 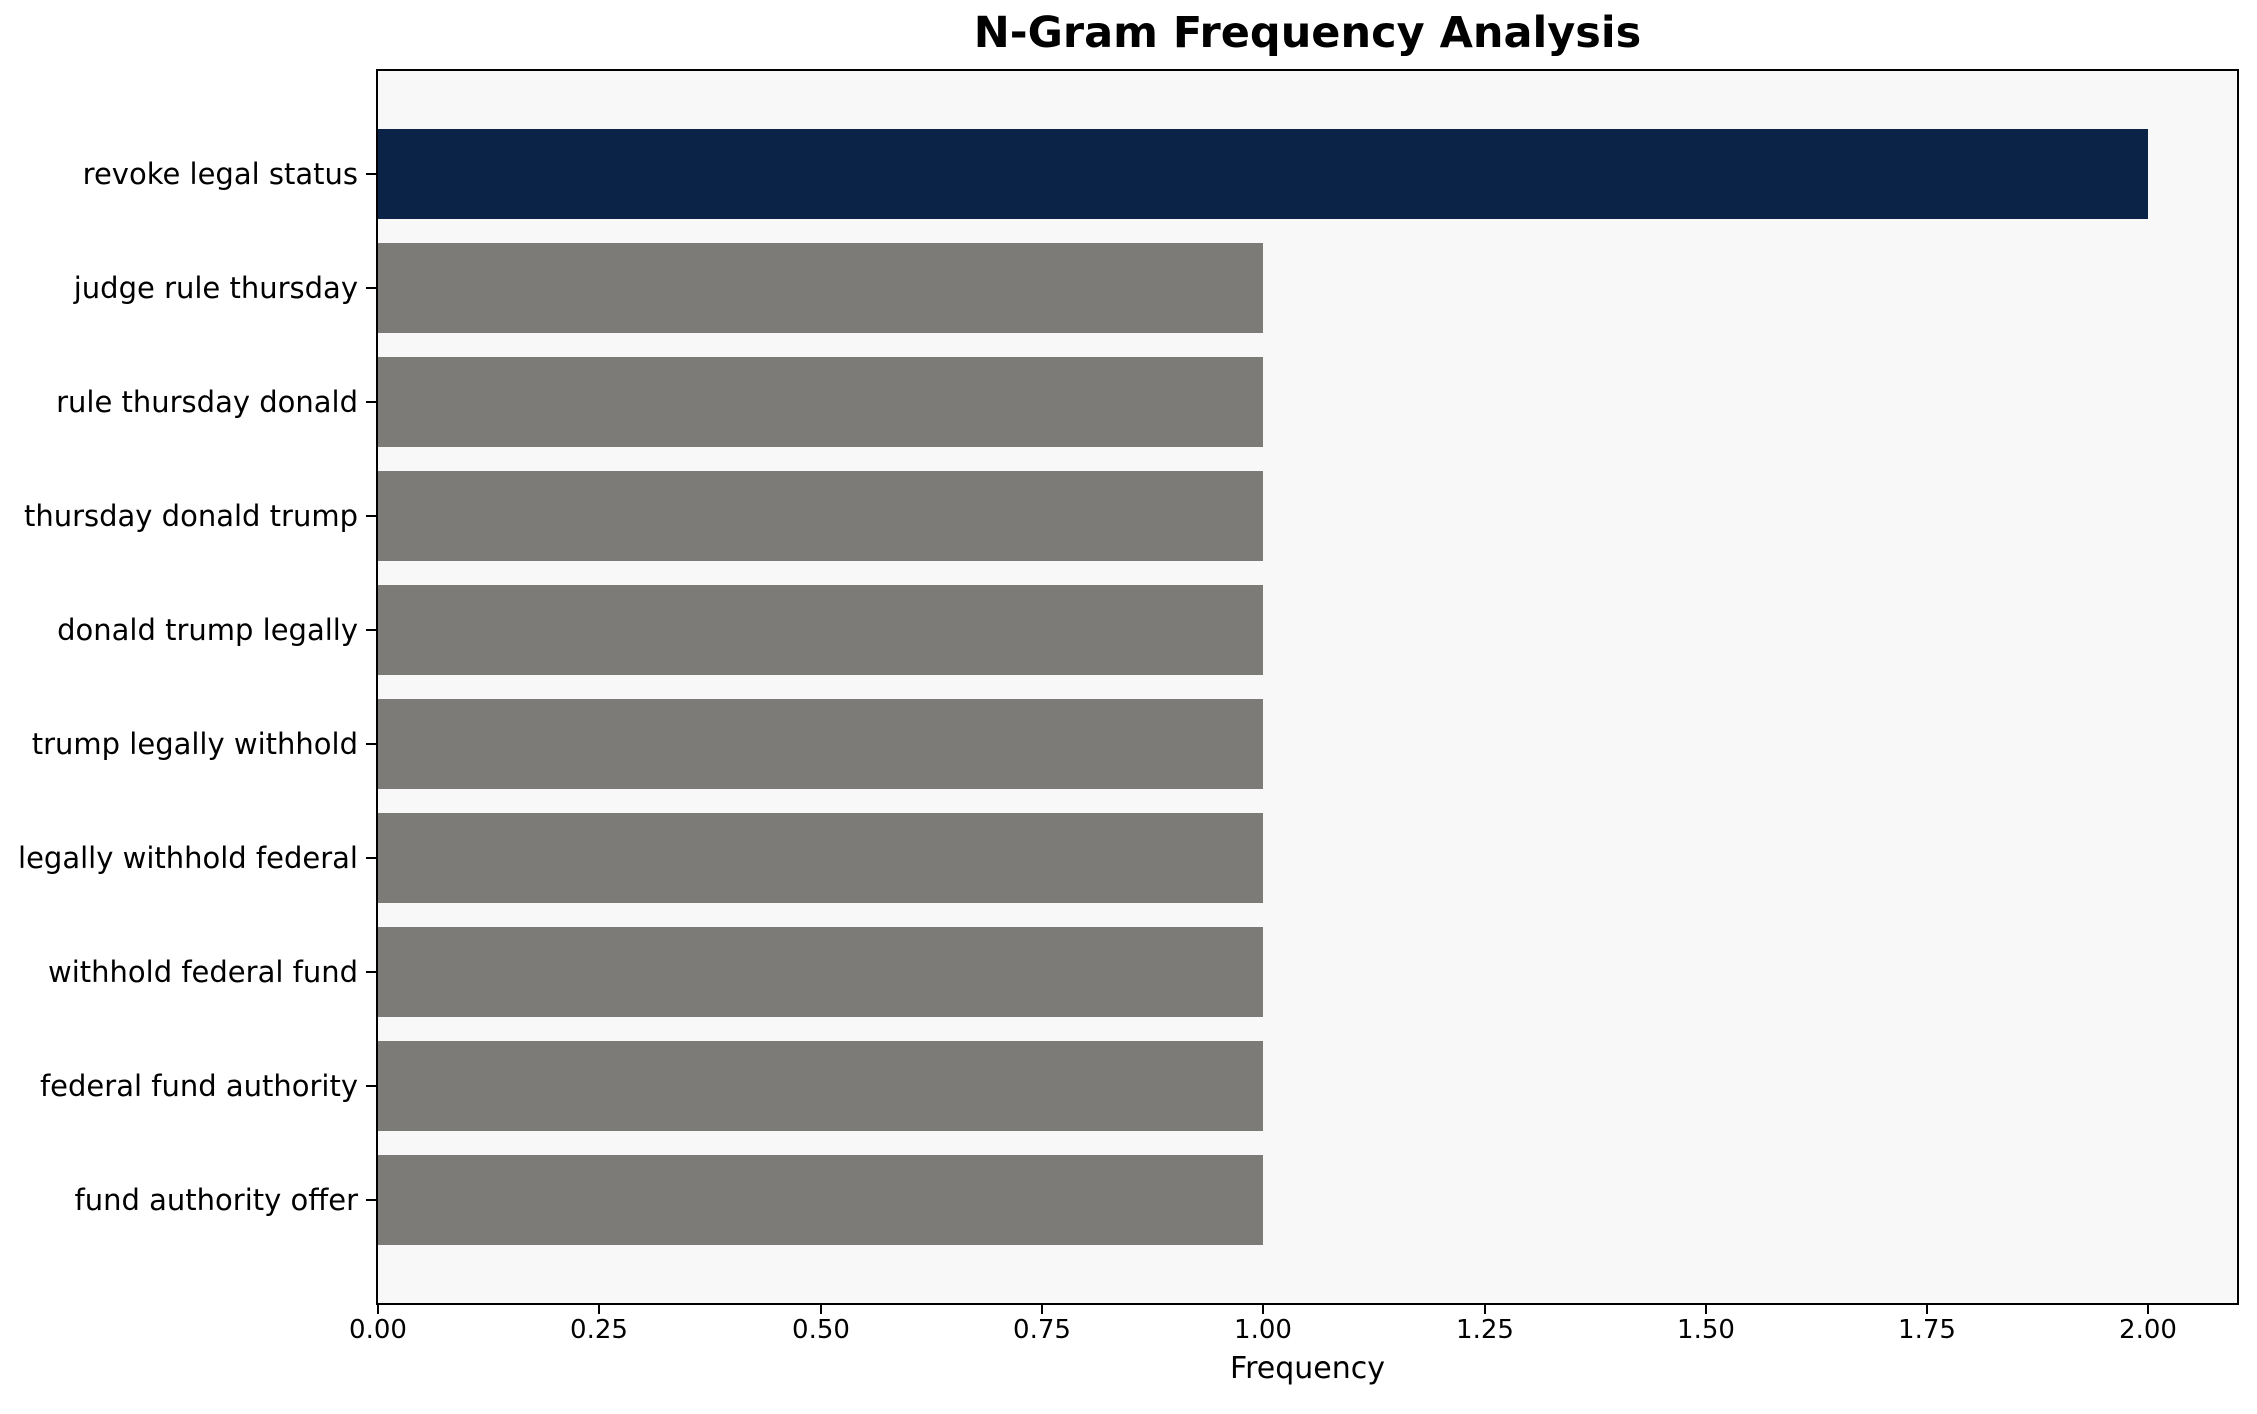 I want to click on x-tick-label: 2.00, so click(x=2148, y=1330).